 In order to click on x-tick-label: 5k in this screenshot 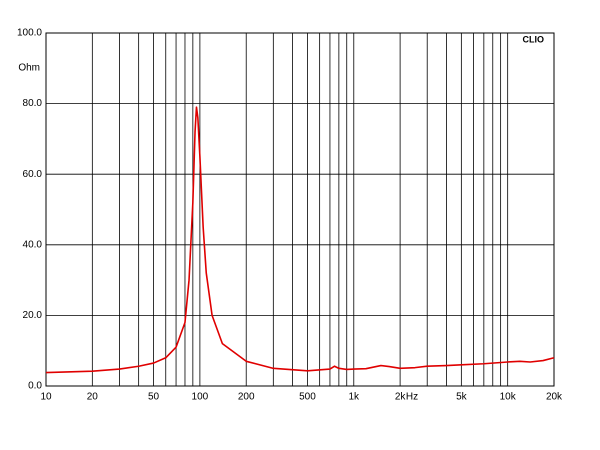, I will do `click(462, 397)`.